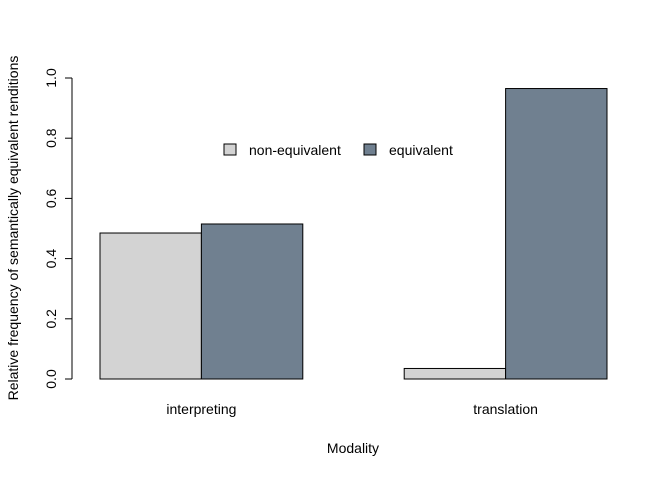 Image resolution: width=668 pixels, height=477 pixels. Describe the element at coordinates (51, 138) in the screenshot. I see `y-tick-label: 0.8` at that location.